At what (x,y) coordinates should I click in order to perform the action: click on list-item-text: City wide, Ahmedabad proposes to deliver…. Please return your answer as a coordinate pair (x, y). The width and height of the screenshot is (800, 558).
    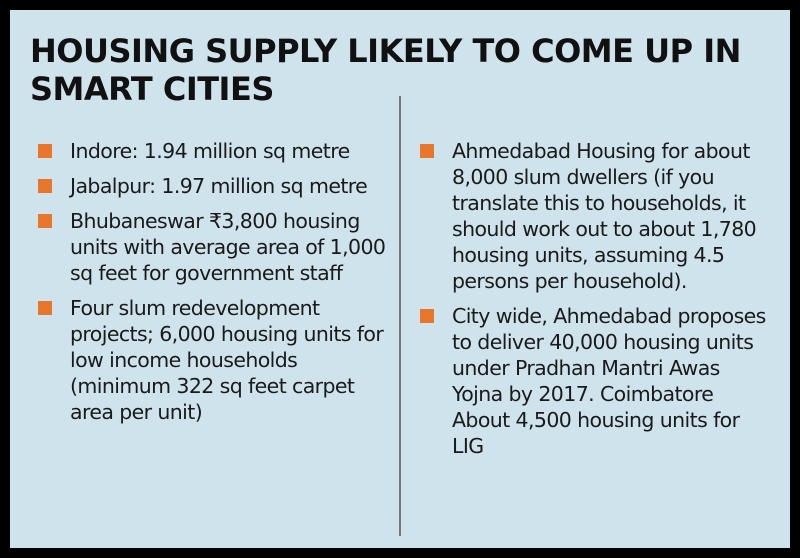
    Looking at the image, I should click on (609, 381).